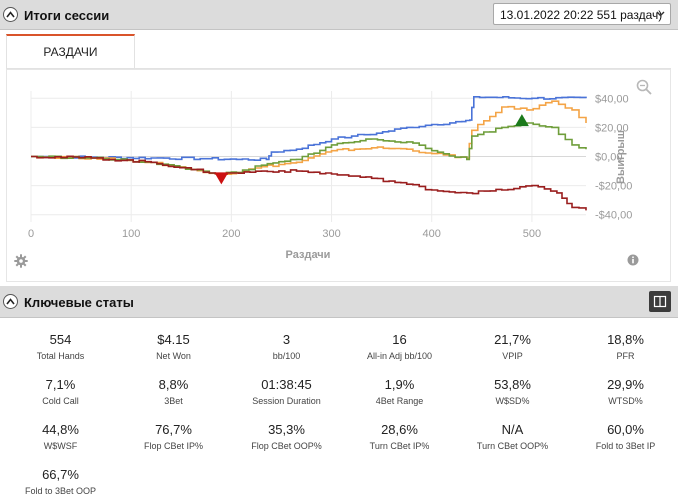 This screenshot has width=678, height=504. Describe the element at coordinates (60, 474) in the screenshot. I see `stat-value: 66,7%` at that location.